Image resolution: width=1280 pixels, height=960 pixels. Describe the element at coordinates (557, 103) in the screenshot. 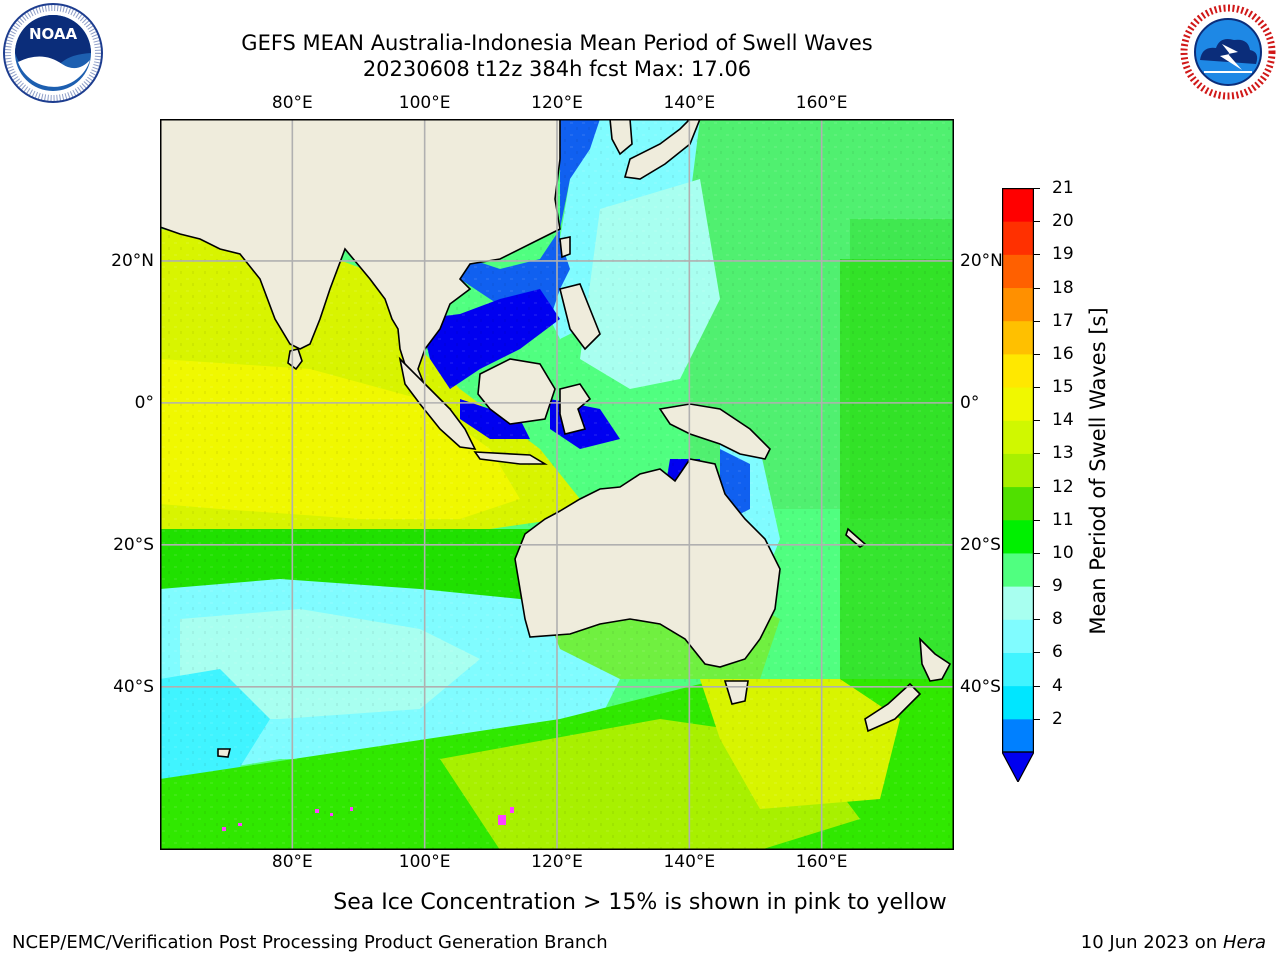

I see `lon-tick-label-top: 120°E` at that location.